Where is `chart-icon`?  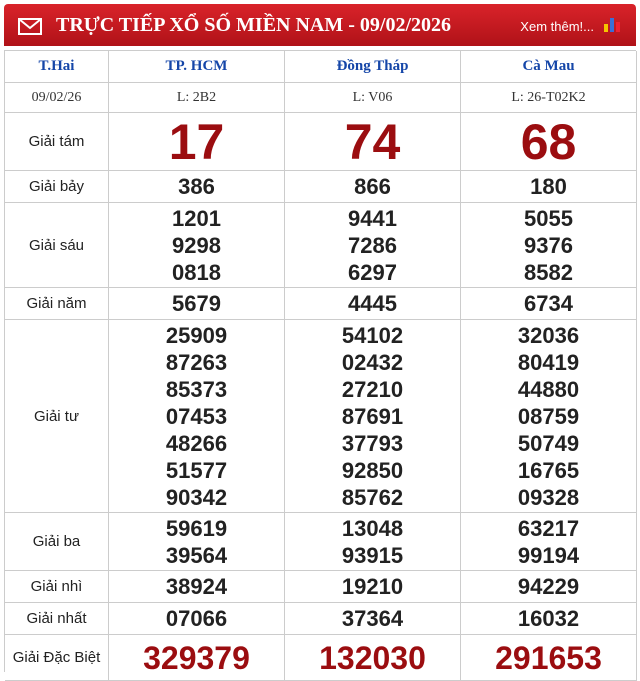 chart-icon is located at coordinates (612, 25).